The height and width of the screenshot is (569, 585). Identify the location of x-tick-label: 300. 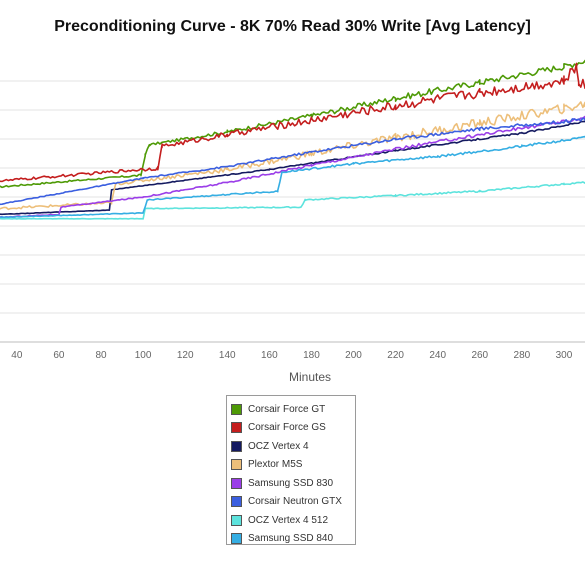
(564, 355).